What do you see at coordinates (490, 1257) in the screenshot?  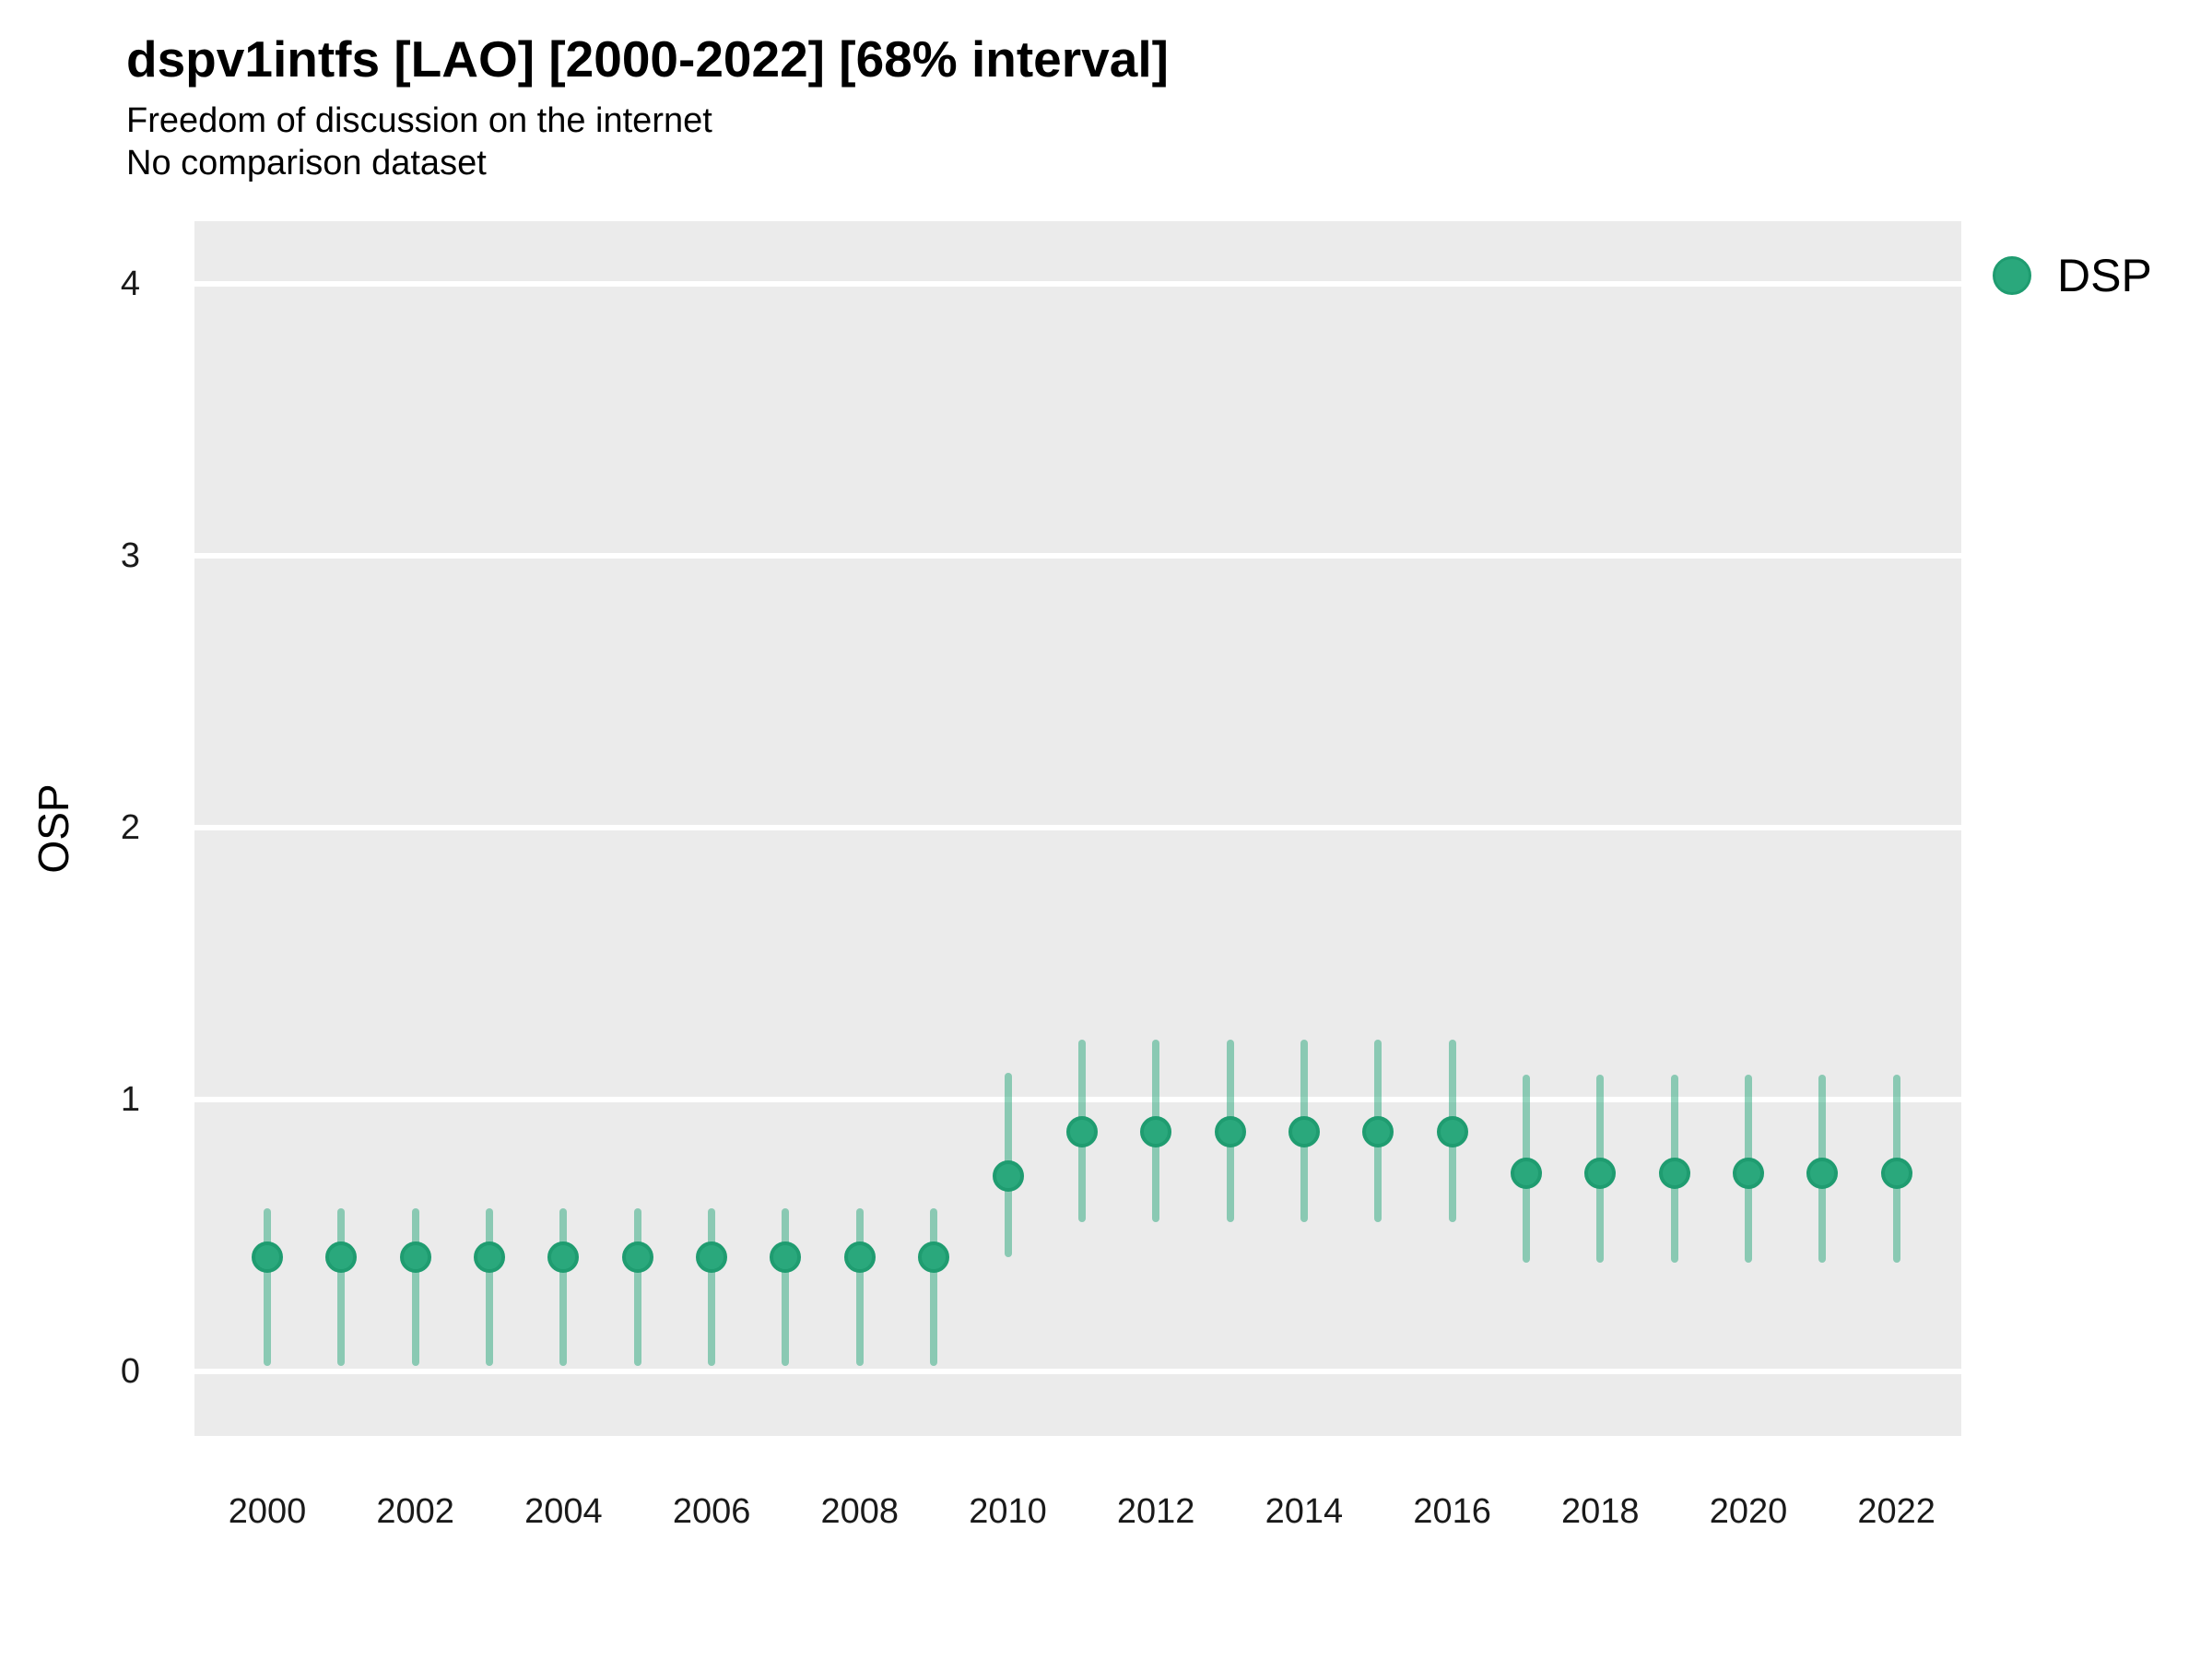 I see `point-estimate-2003` at bounding box center [490, 1257].